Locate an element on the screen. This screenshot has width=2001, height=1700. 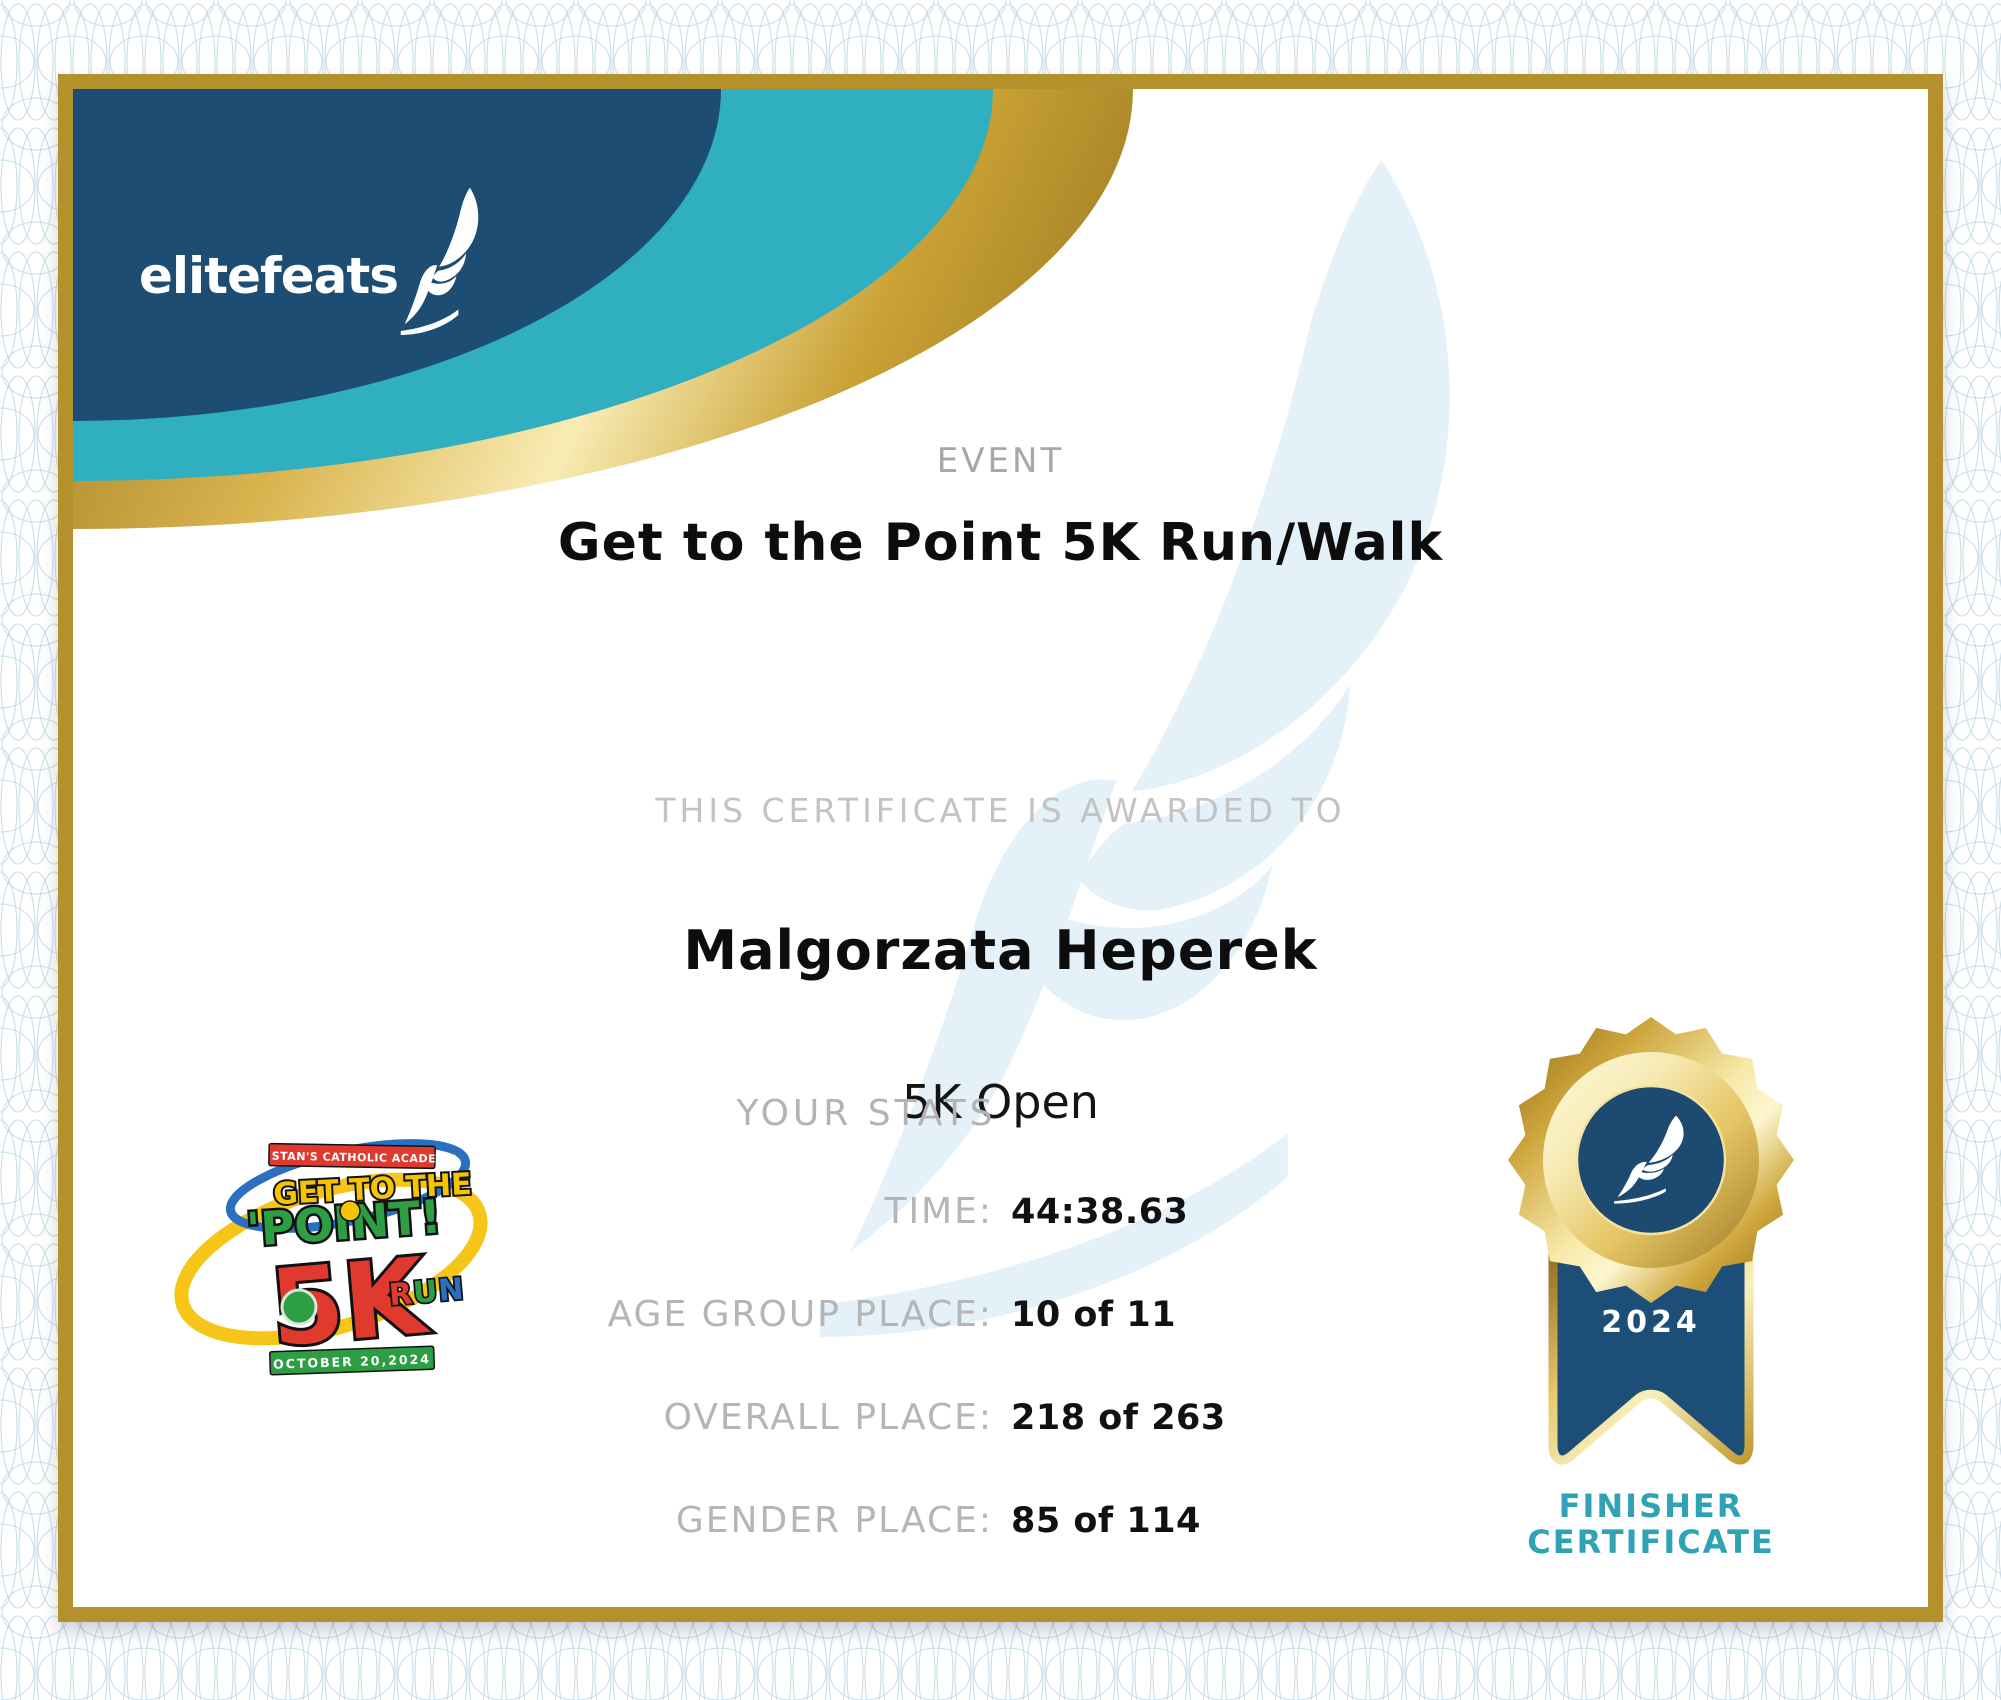
event-name: Get to the Point 5K Run/Walk is located at coordinates (1000, 543).